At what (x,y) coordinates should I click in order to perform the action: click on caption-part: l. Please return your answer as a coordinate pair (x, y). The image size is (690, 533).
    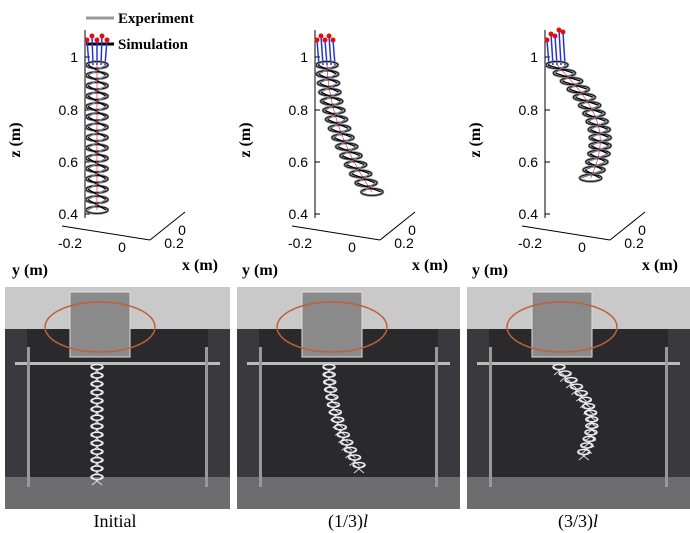
    Looking at the image, I should click on (365, 521).